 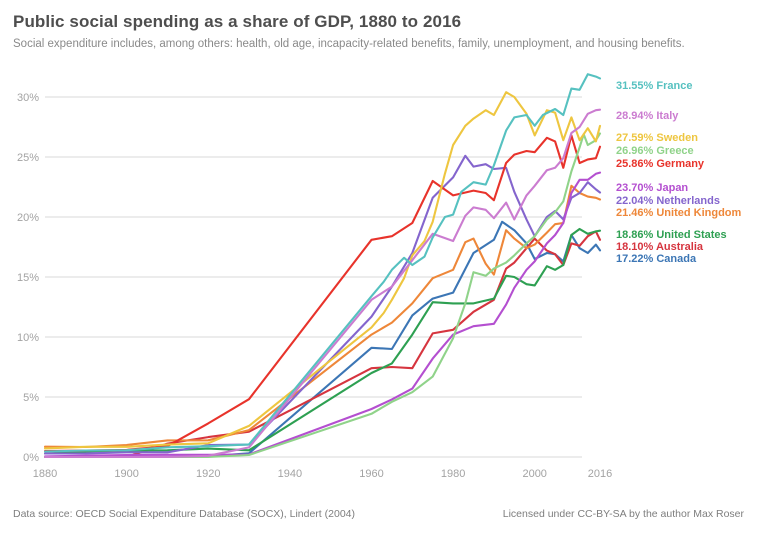 I want to click on x-axis-tick-label: 1900, so click(x=126, y=474).